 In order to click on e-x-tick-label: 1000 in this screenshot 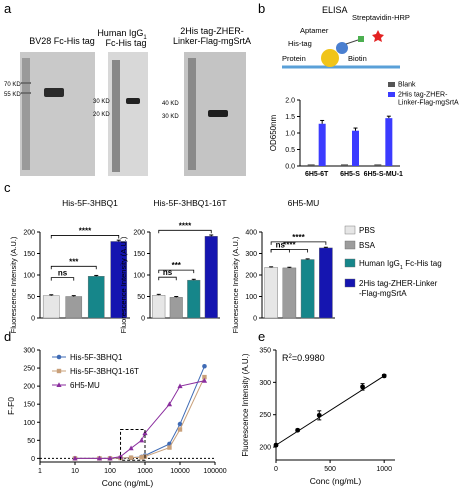, I will do `click(384, 469)`.